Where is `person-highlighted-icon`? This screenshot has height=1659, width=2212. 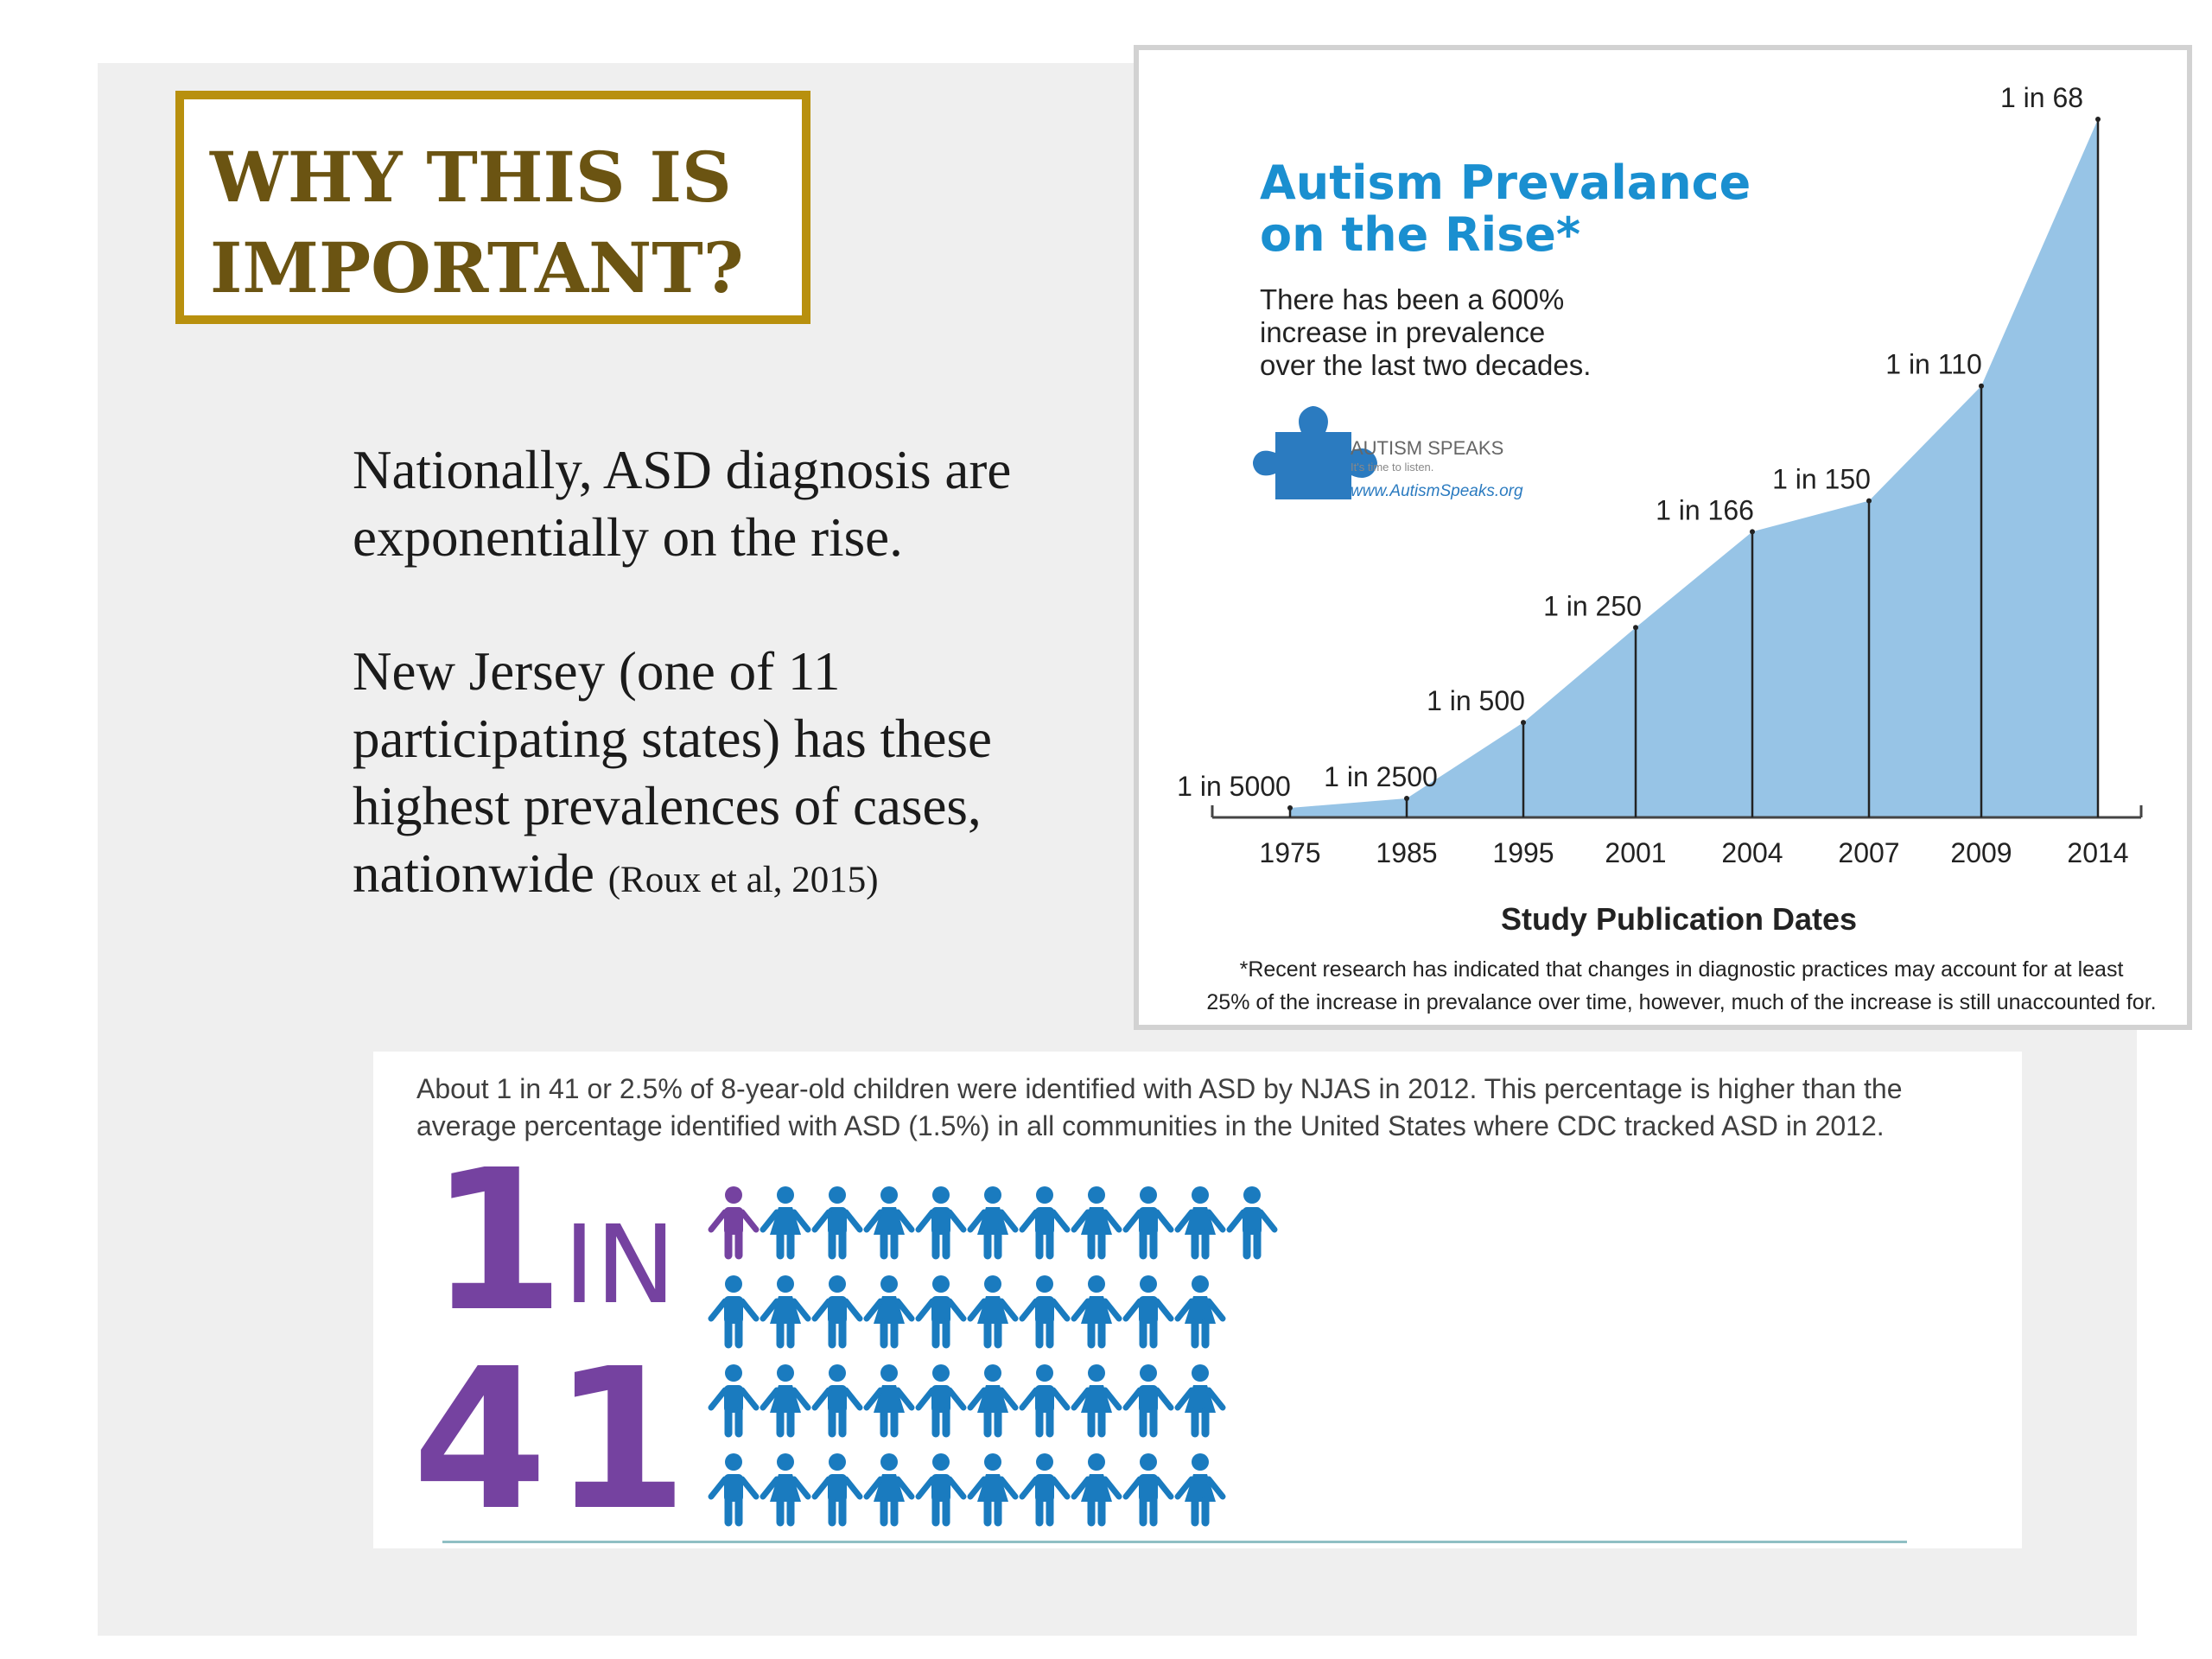
person-highlighted-icon is located at coordinates (734, 1223).